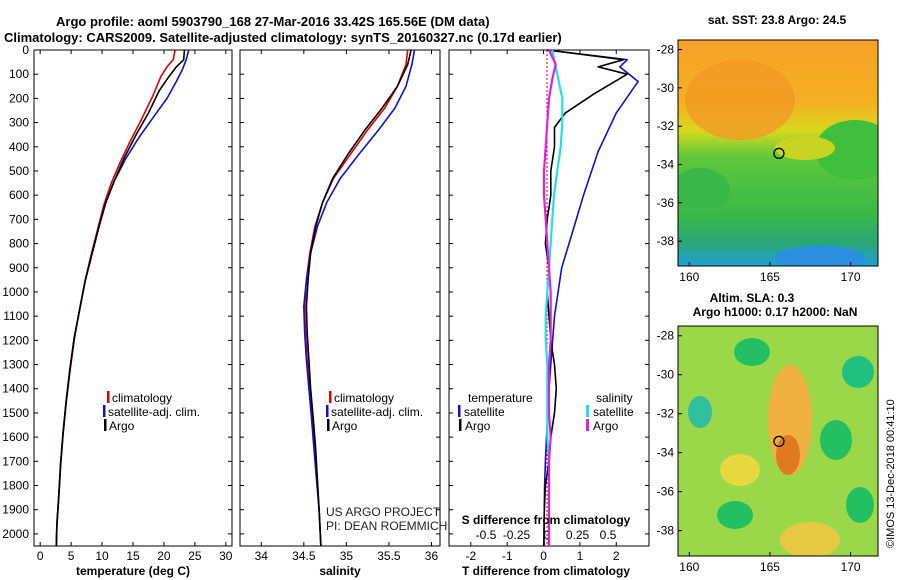 The image size is (900, 580). Describe the element at coordinates (689, 567) in the screenshot. I see `lon-tick-label: 160` at that location.